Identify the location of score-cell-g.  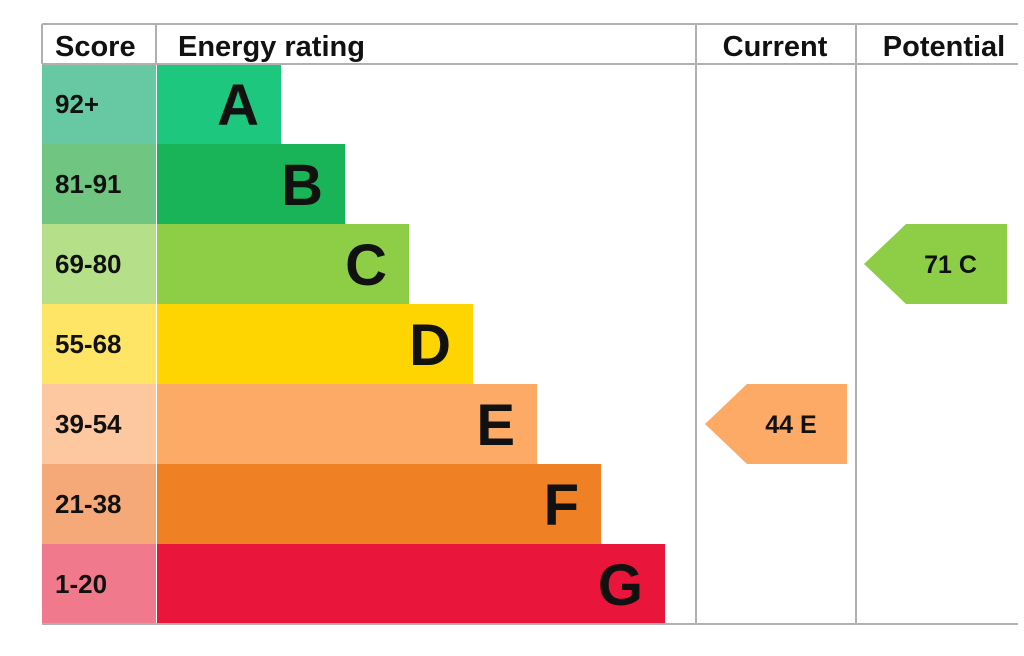
(99, 584).